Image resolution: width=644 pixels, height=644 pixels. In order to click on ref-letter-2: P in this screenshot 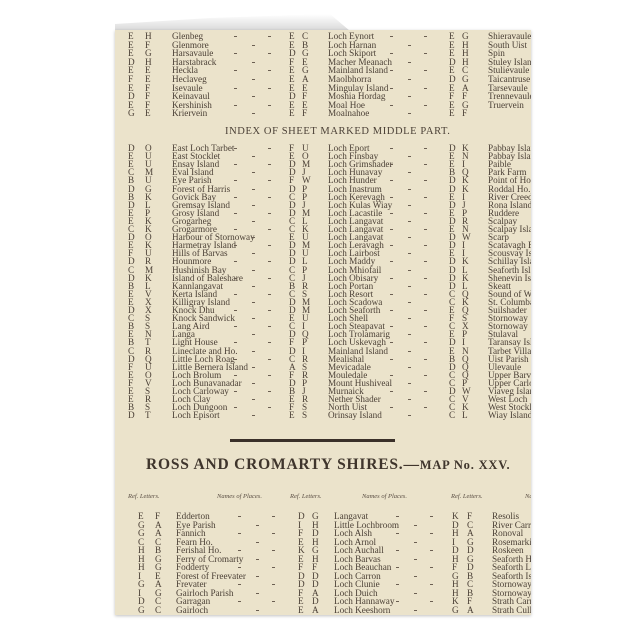, I will do `click(465, 382)`.